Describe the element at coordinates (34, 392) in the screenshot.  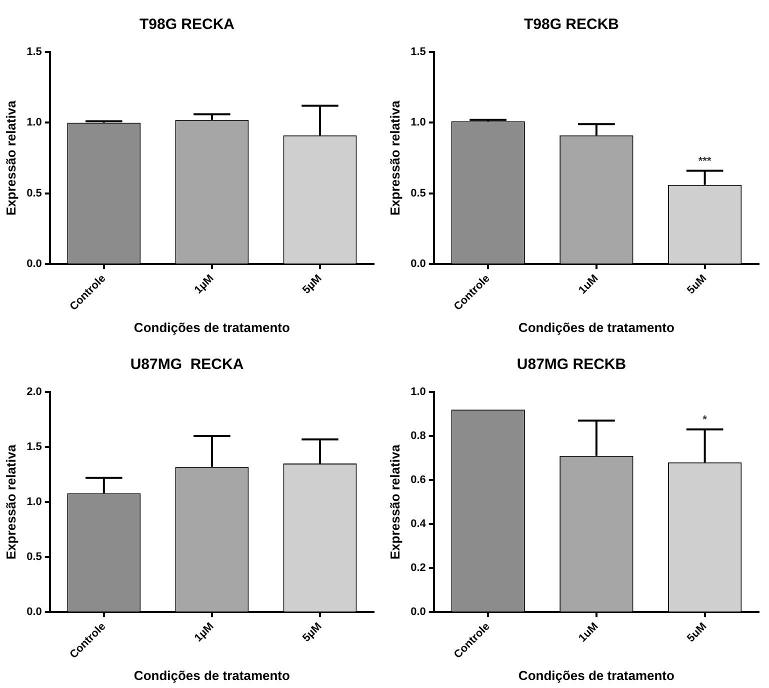
I see `y-tick-label: 2.0` at that location.